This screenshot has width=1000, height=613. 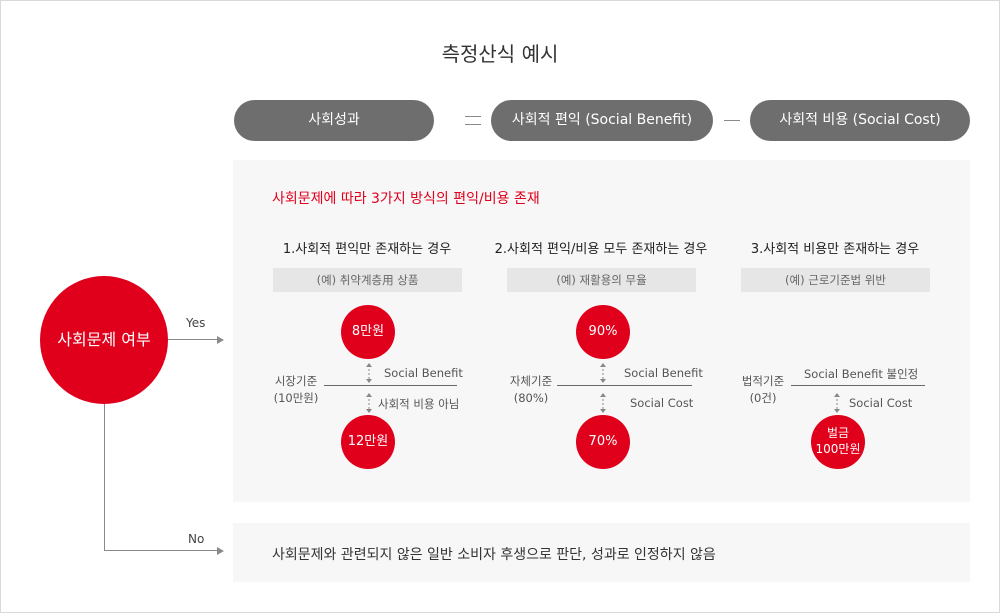 I want to click on social-cost-pill: 사회적 비용 (Social Cost), so click(x=860, y=120).